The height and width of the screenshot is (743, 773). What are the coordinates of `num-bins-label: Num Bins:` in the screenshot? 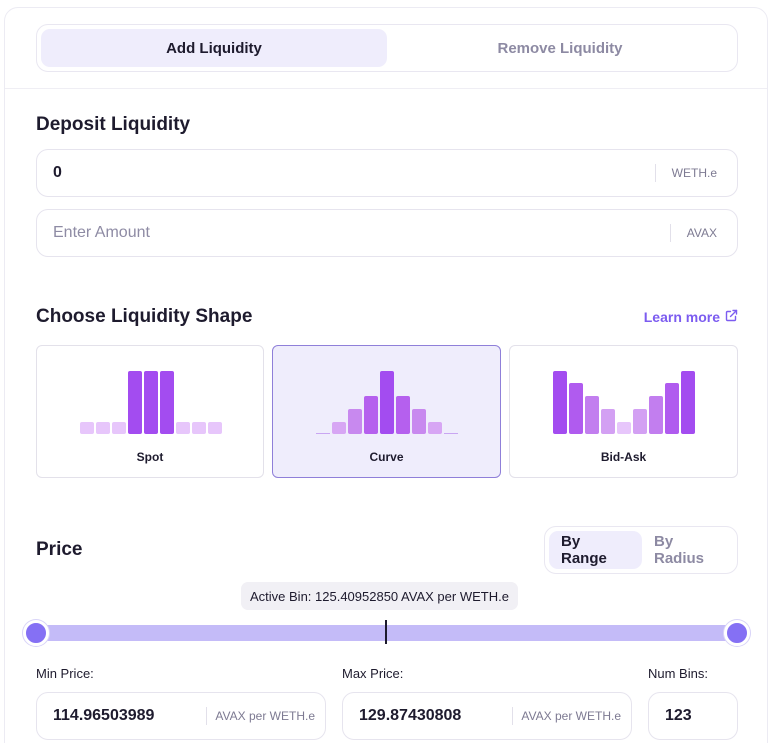 It's located at (678, 673).